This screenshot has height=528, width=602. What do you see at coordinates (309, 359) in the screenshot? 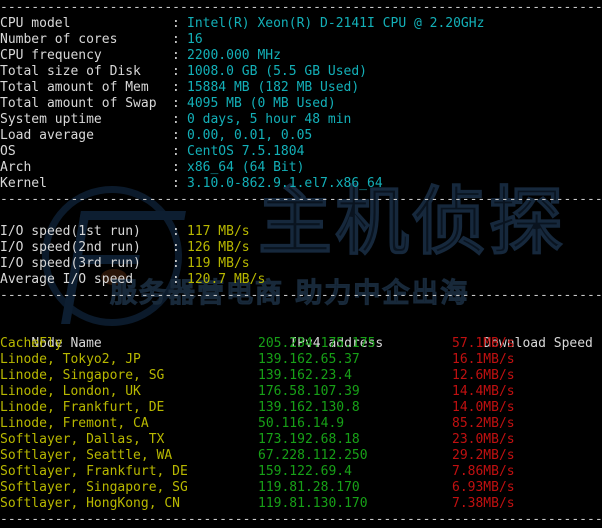
I see `node-ip-cell: 139.162.65.37` at bounding box center [309, 359].